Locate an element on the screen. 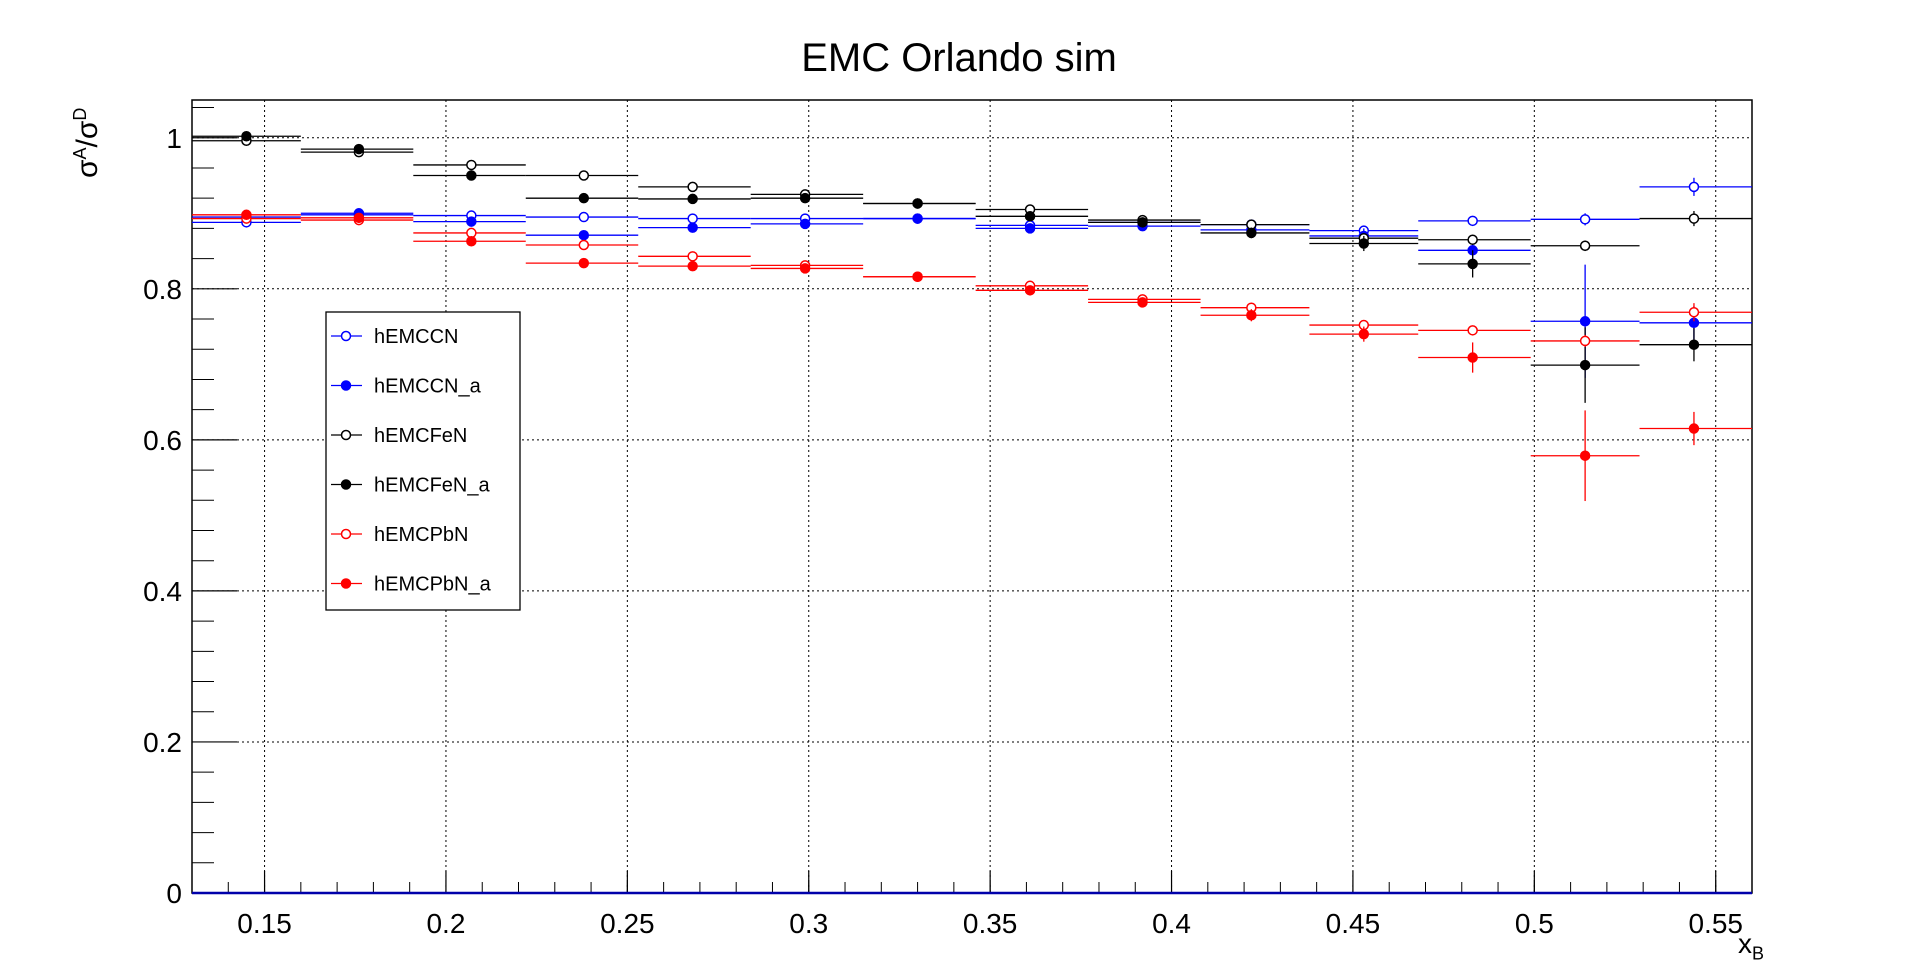 The image size is (1918, 980). y-tick-label: 0.6 is located at coordinates (162, 440).